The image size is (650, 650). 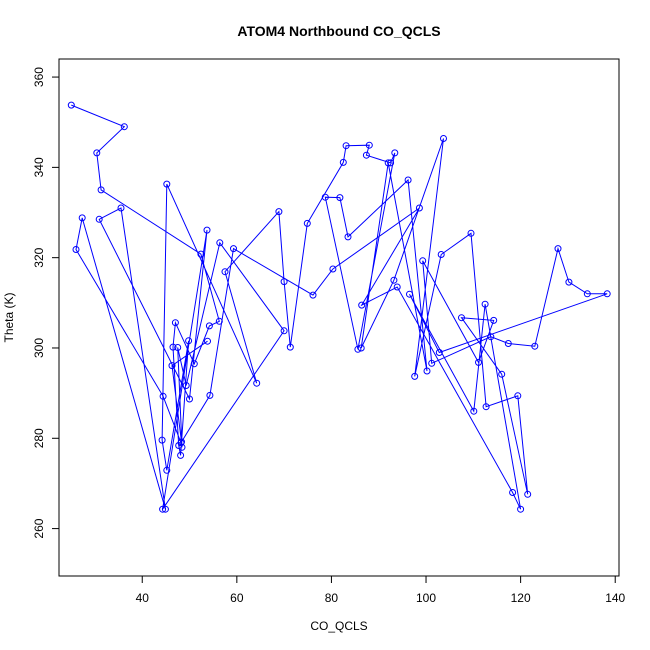 I want to click on y-axis: 260 280 300 320 340 360, so click(x=45, y=303).